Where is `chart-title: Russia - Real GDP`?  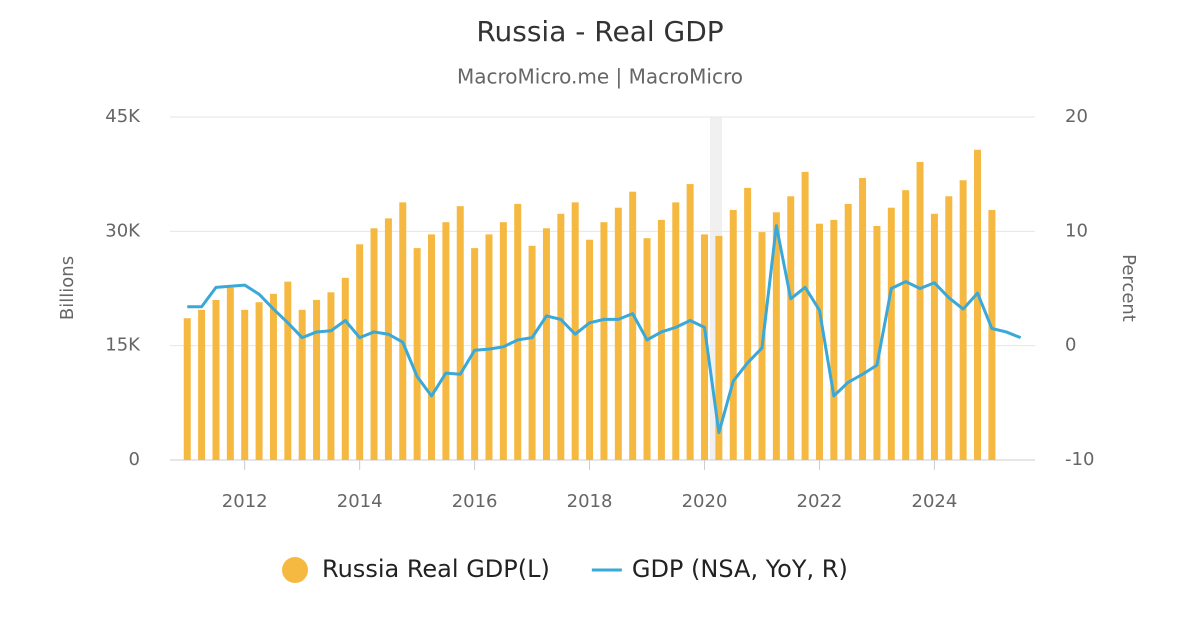
chart-title: Russia - Real GDP is located at coordinates (599, 31).